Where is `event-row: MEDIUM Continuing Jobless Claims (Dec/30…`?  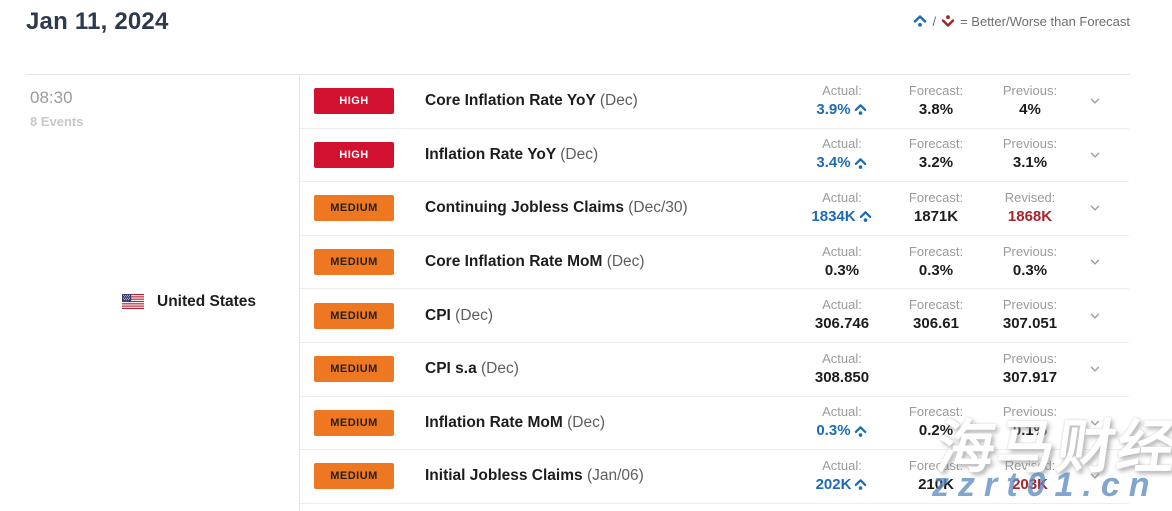 event-row: MEDIUM Continuing Jobless Claims (Dec/30… is located at coordinates (714, 209).